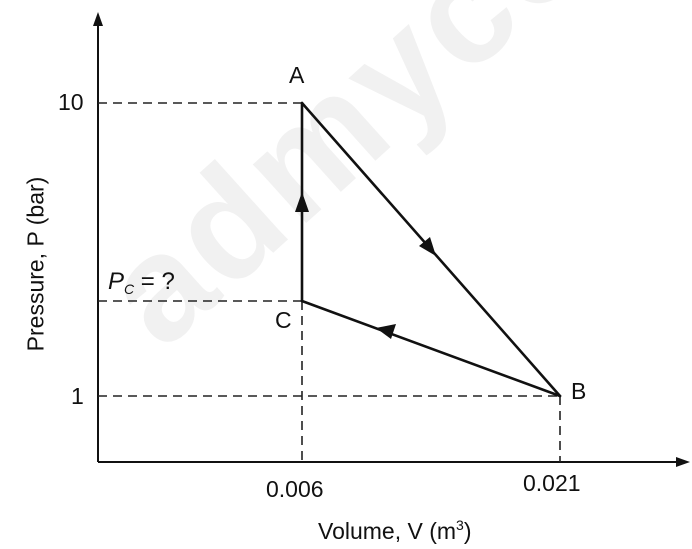 Image resolution: width=692 pixels, height=549 pixels. Describe the element at coordinates (460, 525) in the screenshot. I see `x-axis-label-sup: 3` at that location.